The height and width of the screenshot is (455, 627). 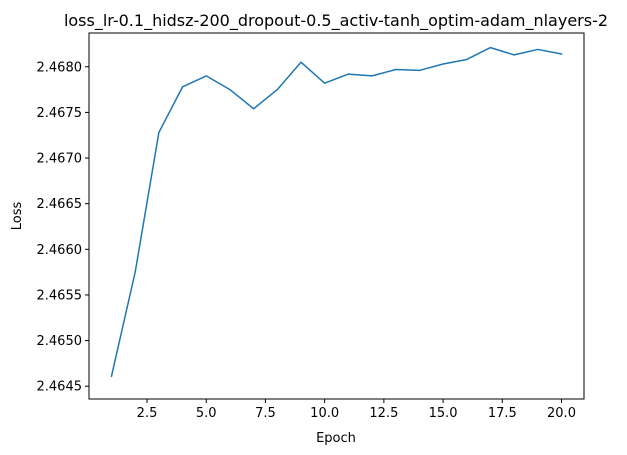 What do you see at coordinates (60, 67) in the screenshot?
I see `y-tick-label: 2.4680` at bounding box center [60, 67].